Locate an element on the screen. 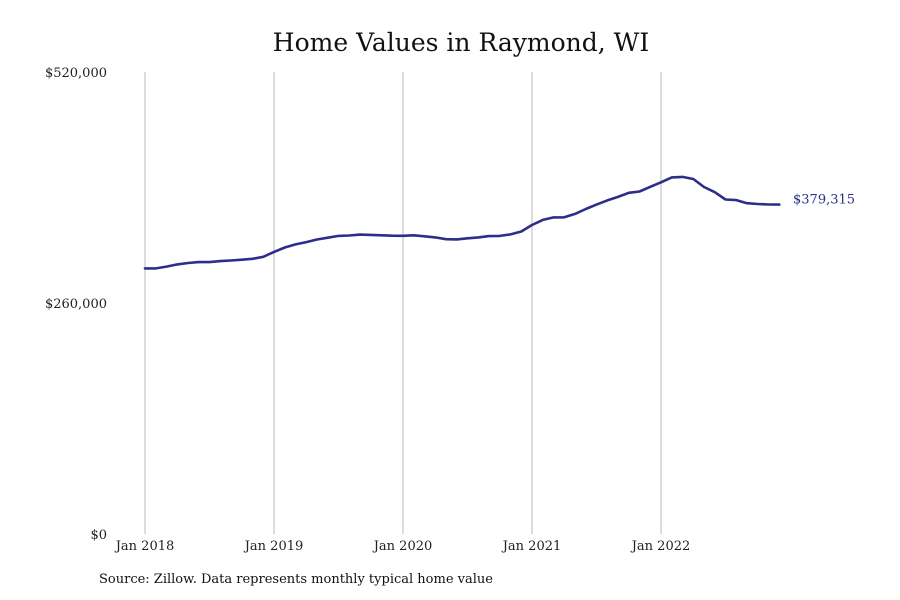  home-value-line is located at coordinates (462, 222).